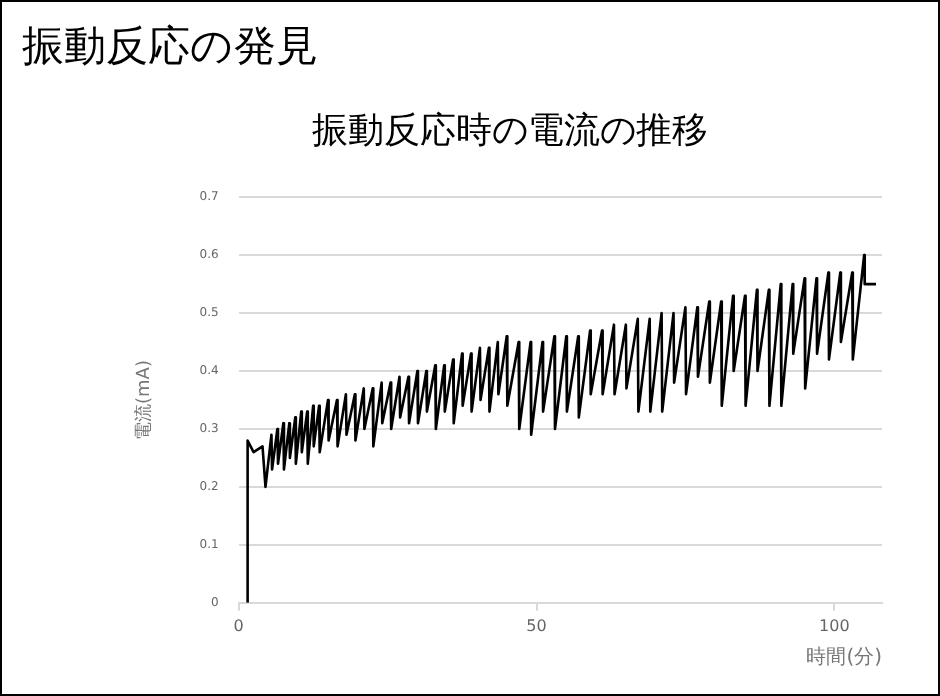 The height and width of the screenshot is (696, 940). Describe the element at coordinates (536, 625) in the screenshot. I see `x-tick-label: 50` at that location.